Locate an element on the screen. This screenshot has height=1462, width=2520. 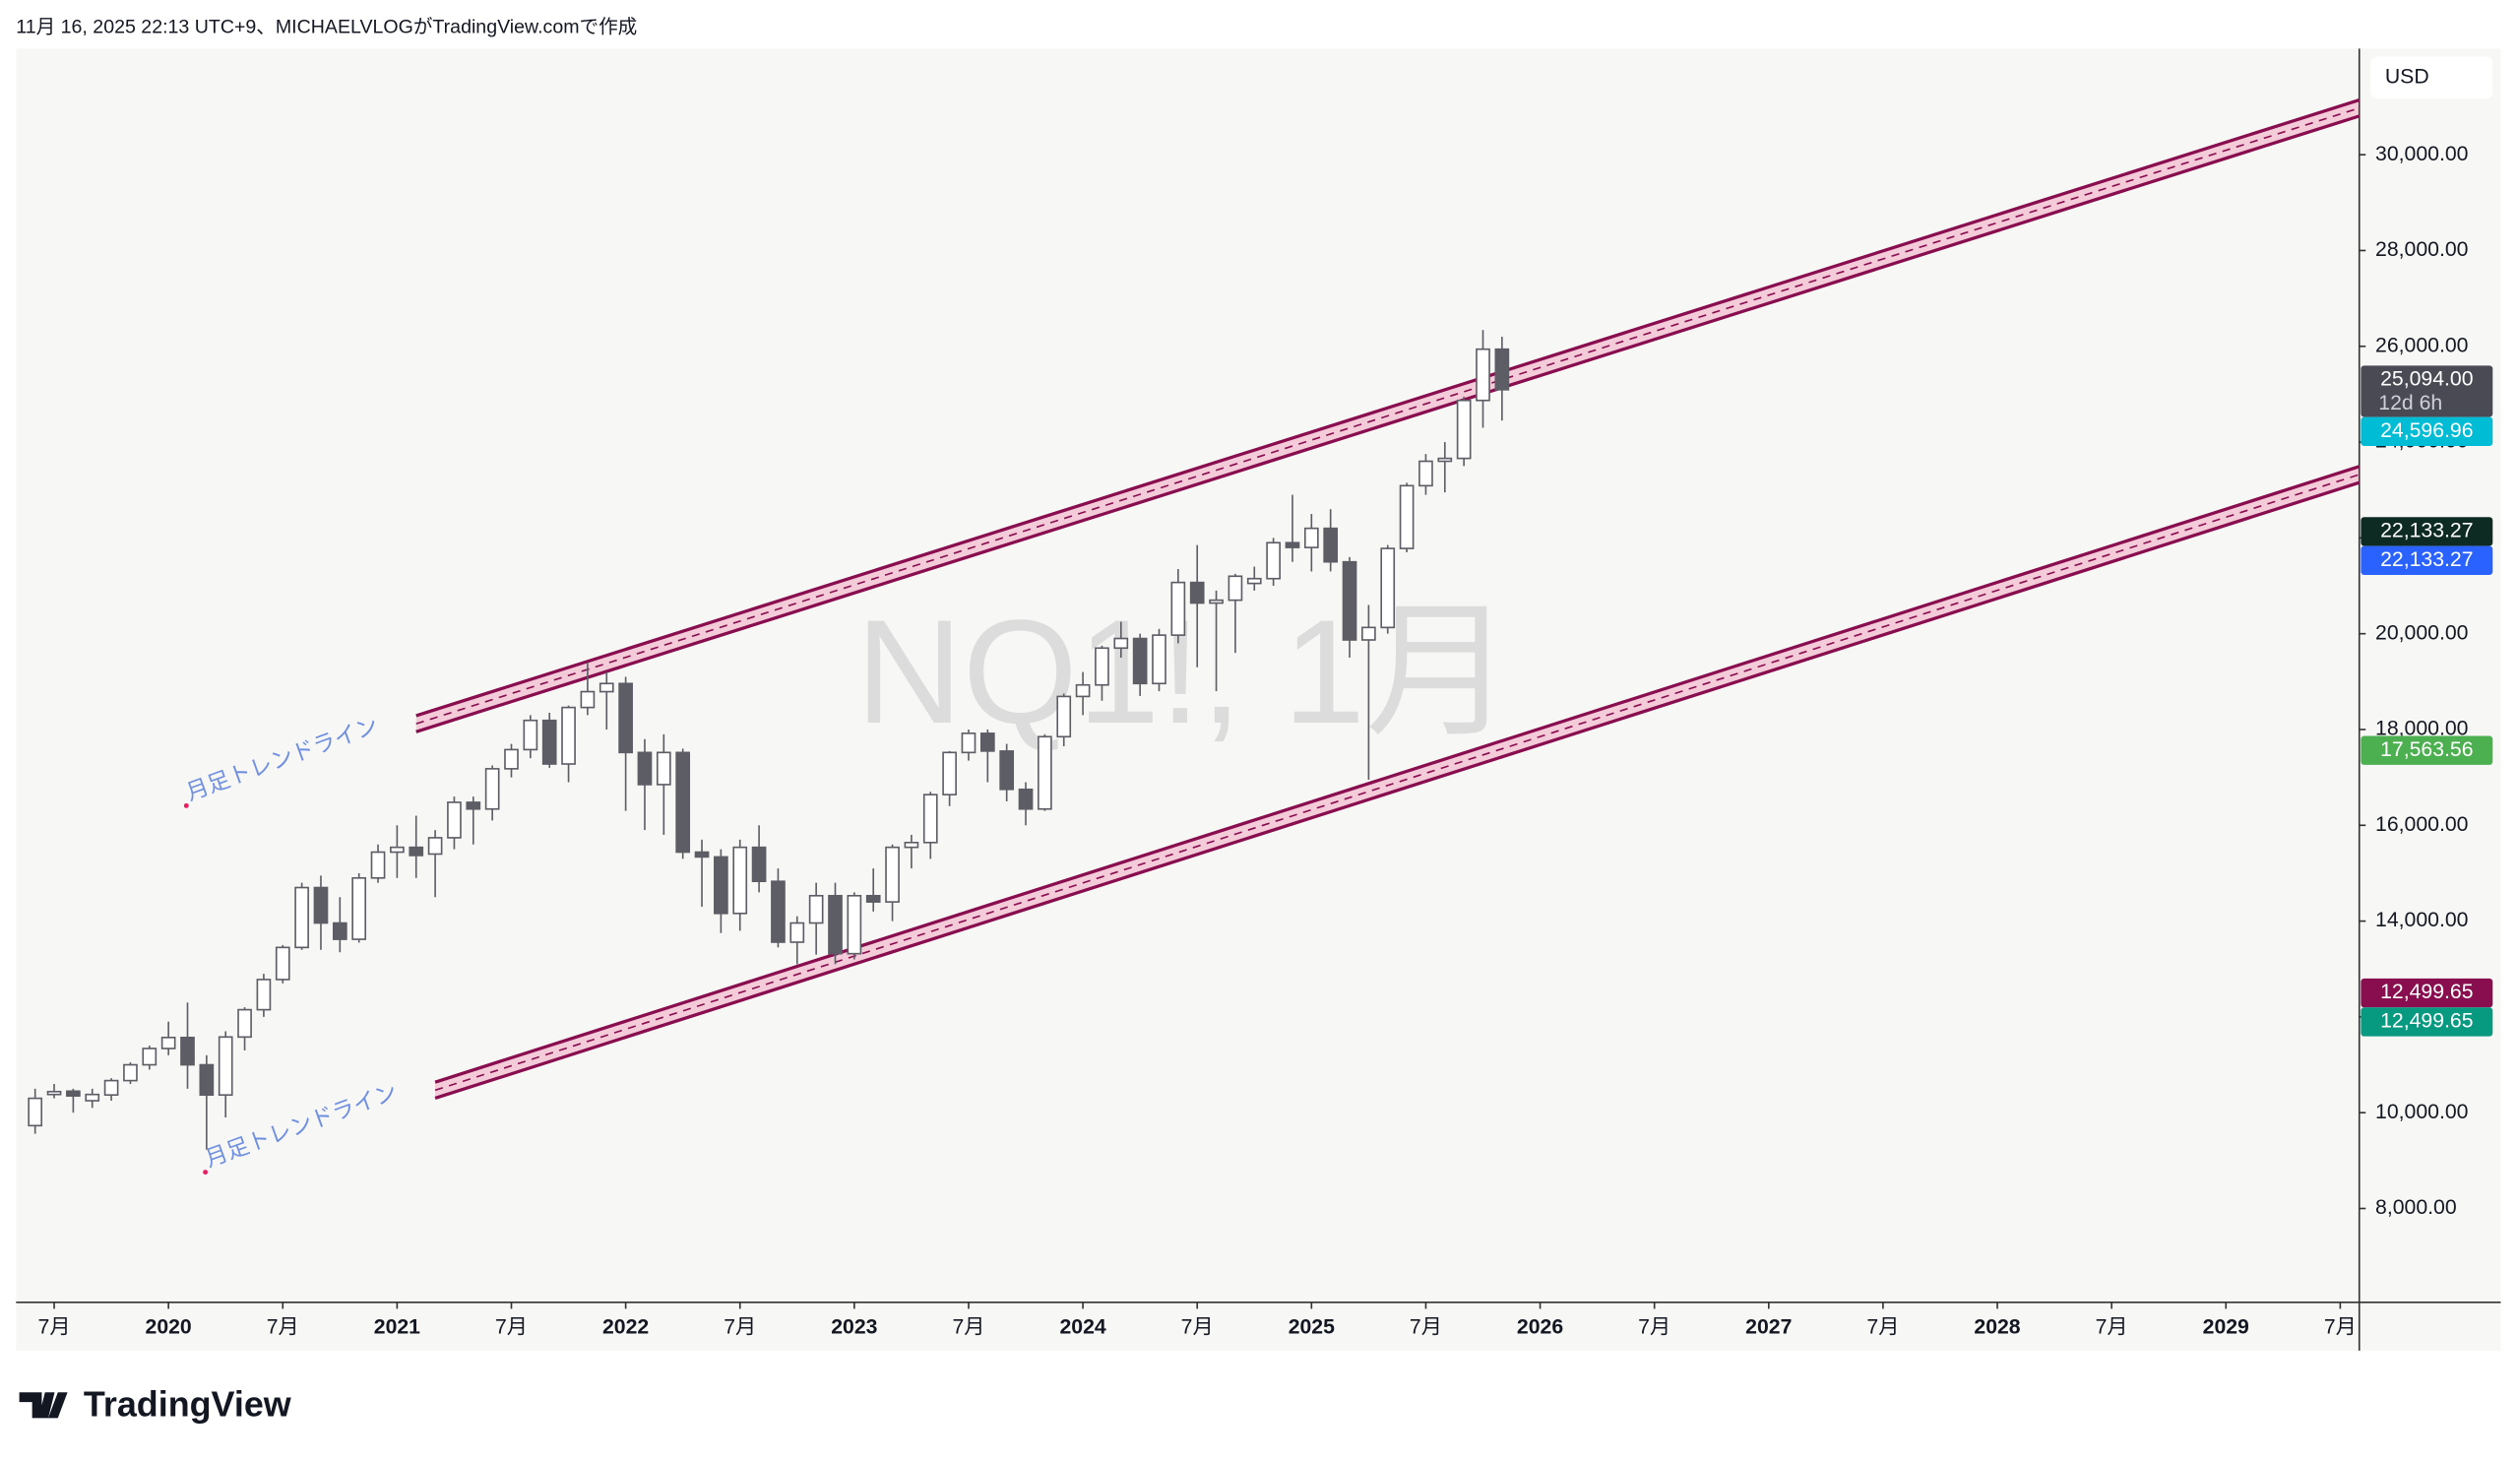
x-tick-label: 2025 is located at coordinates (1312, 1327).